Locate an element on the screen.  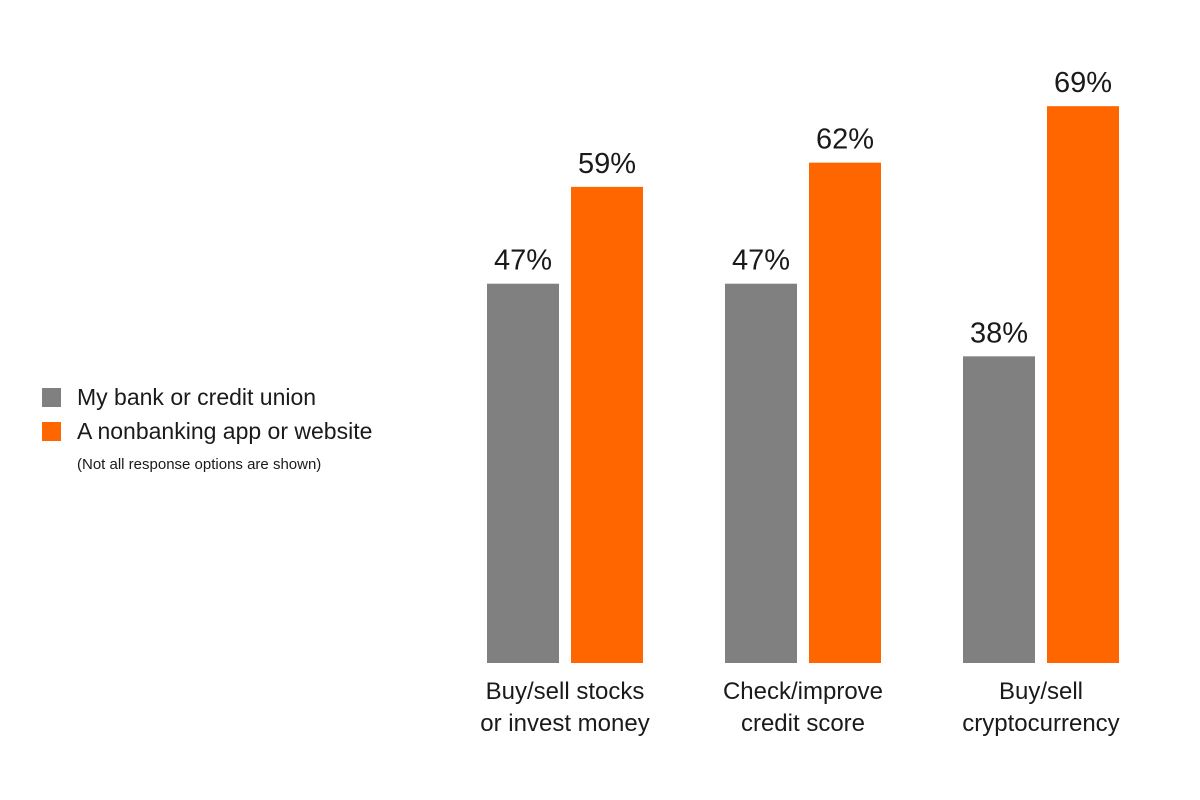
value-label-bank-1: 47% is located at coordinates (761, 261).